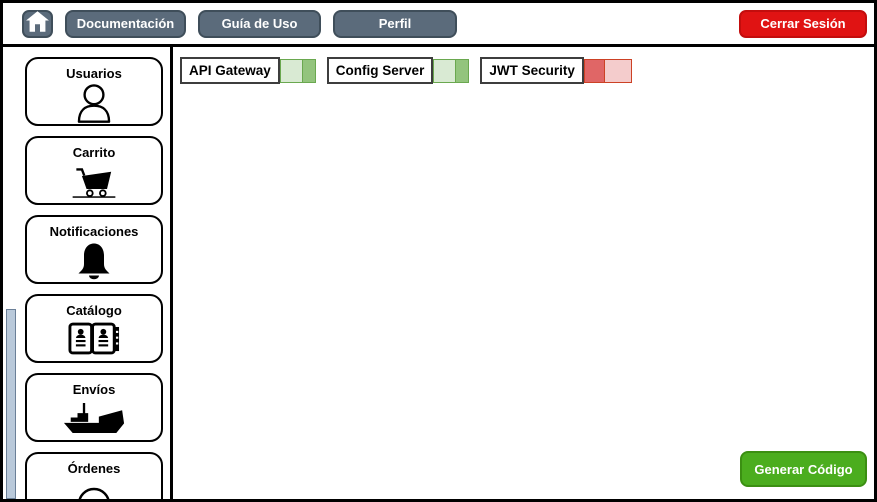  I want to click on service-chip-jwt-security: JWT Security, so click(556, 70).